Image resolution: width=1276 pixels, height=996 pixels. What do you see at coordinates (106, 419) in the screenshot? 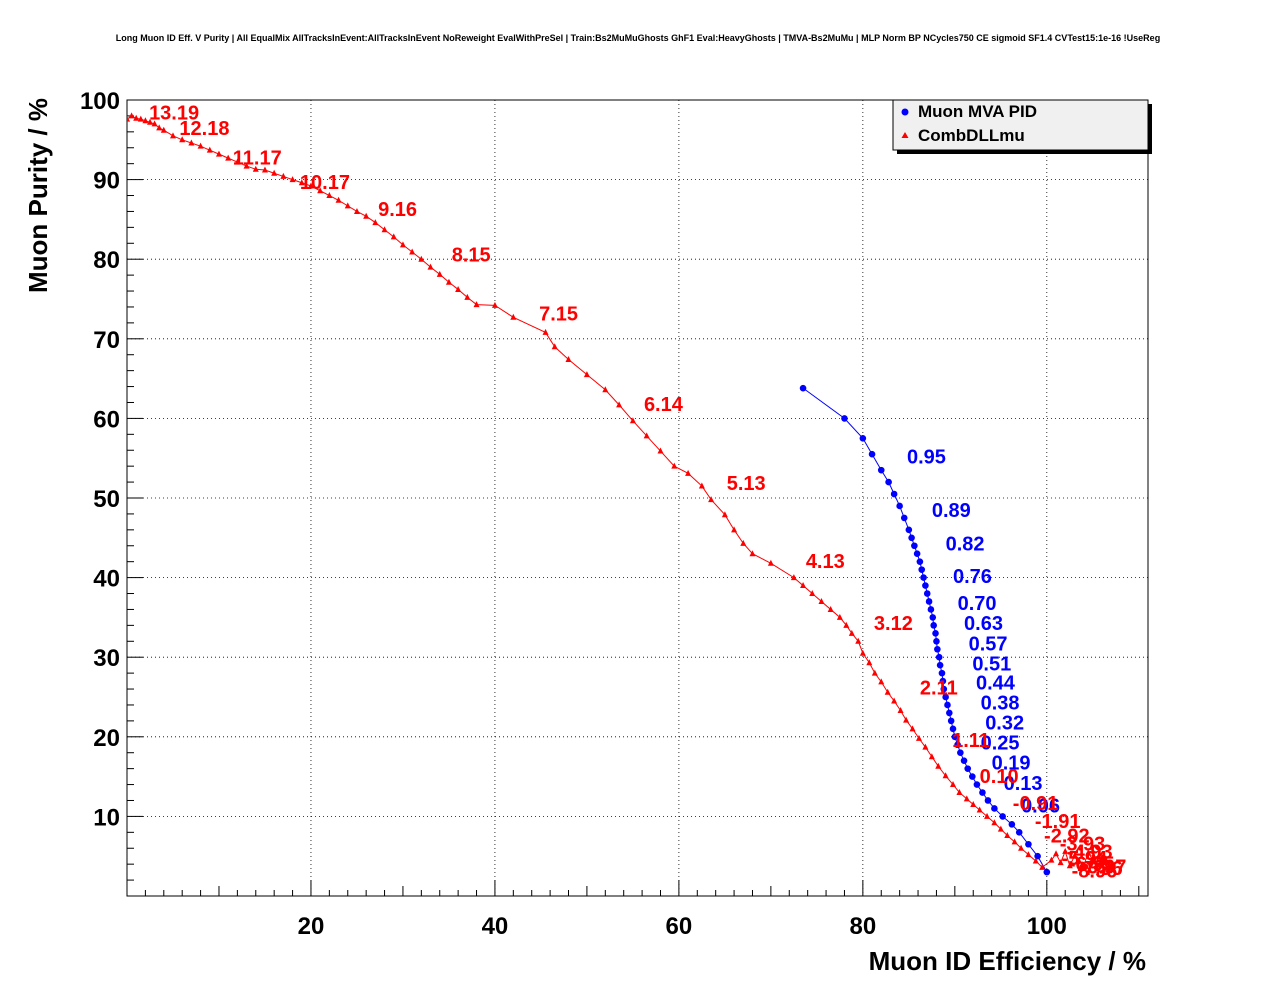
I see `y-tick-label: 60` at bounding box center [106, 419].